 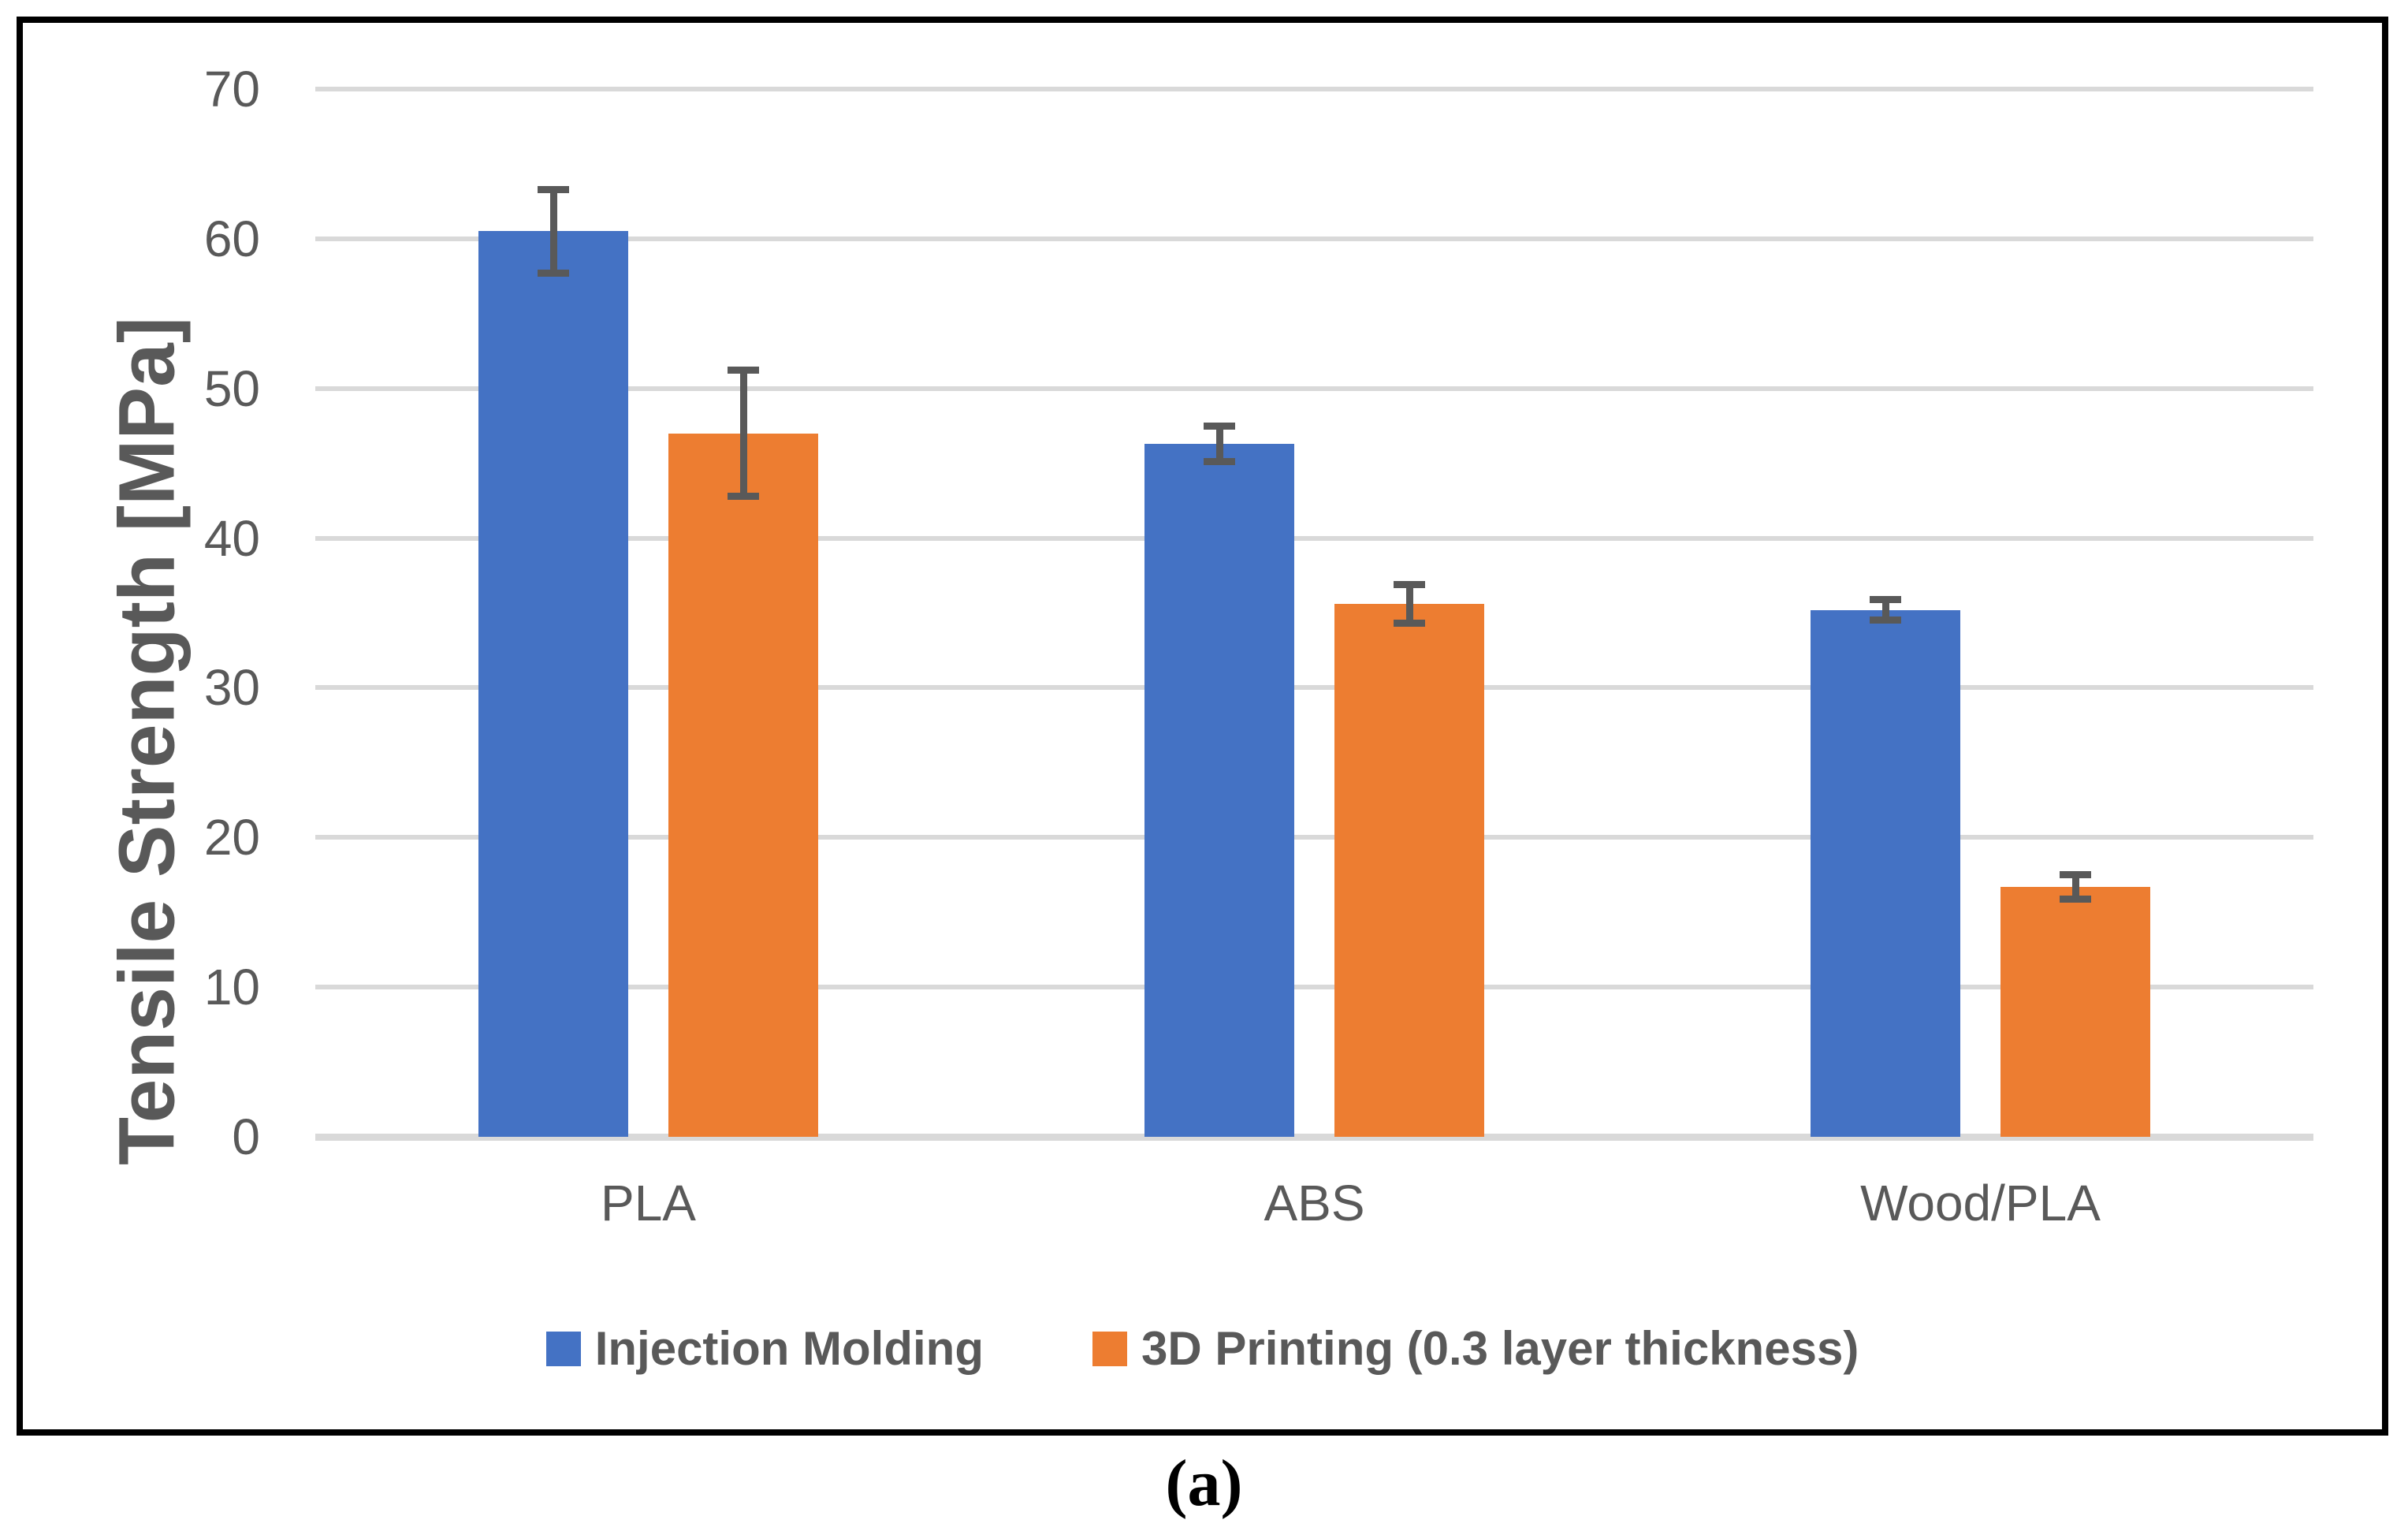 I want to click on bar-3d-printing-0-3-layer-thickness-pla, so click(x=743, y=785).